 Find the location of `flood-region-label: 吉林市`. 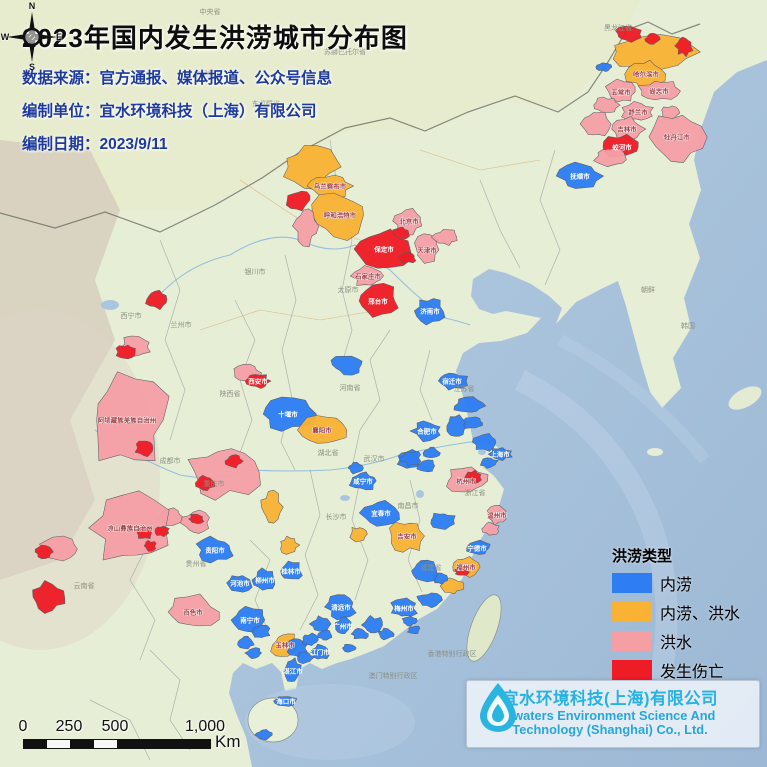

flood-region-label: 吉林市 is located at coordinates (627, 129).